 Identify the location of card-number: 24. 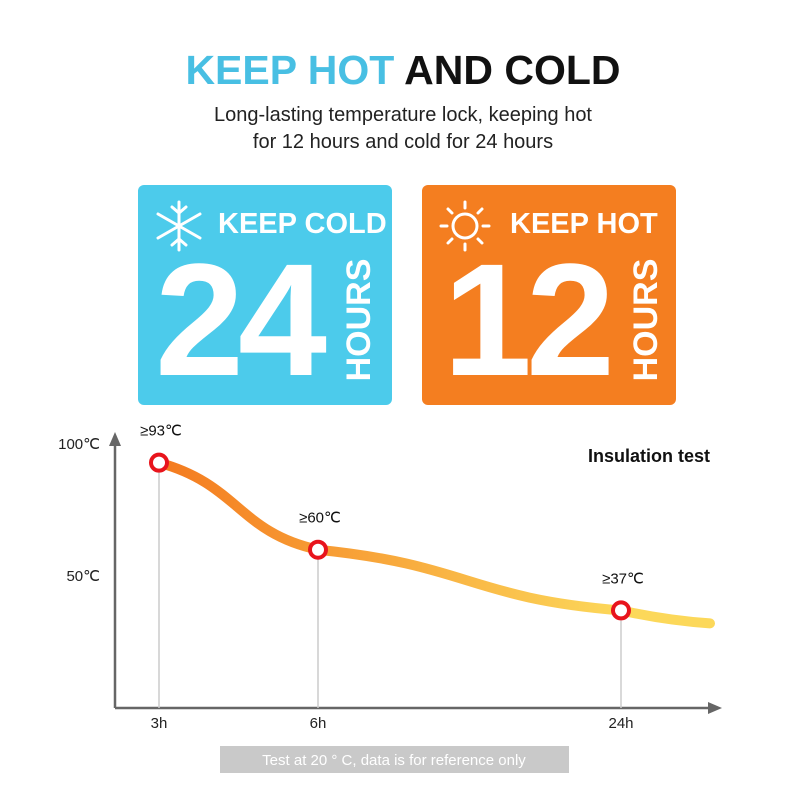
(241, 319).